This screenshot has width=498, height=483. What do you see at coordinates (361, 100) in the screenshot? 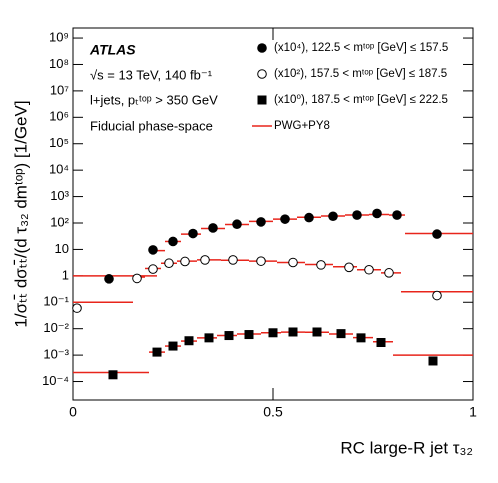
I see `legend-label: (x10⁰), 187.5 < mᵗᵒᵖ [GeV] ≤ 222.5` at bounding box center [361, 100].